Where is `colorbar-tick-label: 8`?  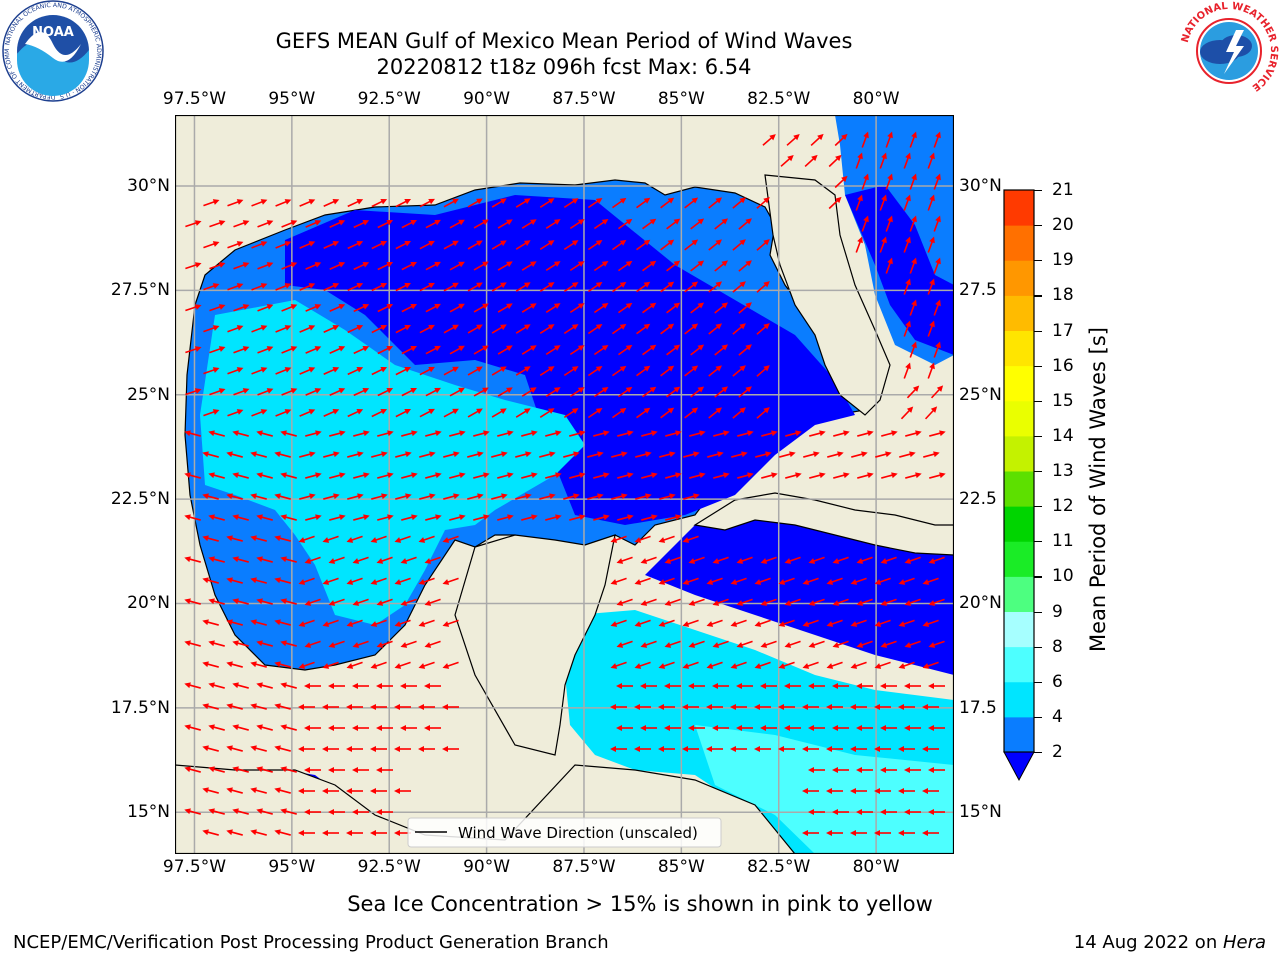 colorbar-tick-label: 8 is located at coordinates (1057, 646).